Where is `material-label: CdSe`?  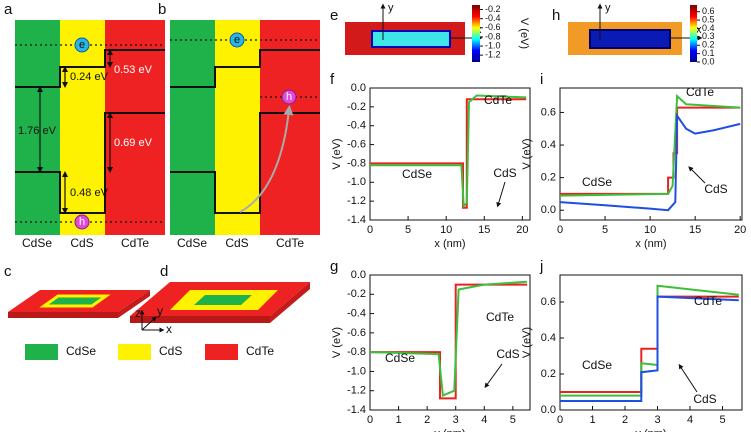
material-label: CdSe is located at coordinates (37, 243).